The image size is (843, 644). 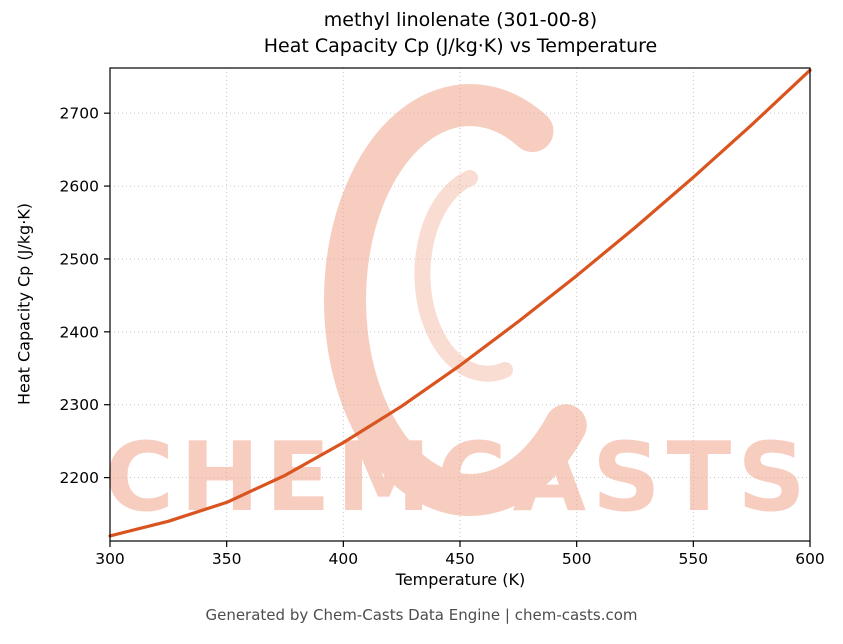 What do you see at coordinates (694, 559) in the screenshot?
I see `x-tick-label: 550` at bounding box center [694, 559].